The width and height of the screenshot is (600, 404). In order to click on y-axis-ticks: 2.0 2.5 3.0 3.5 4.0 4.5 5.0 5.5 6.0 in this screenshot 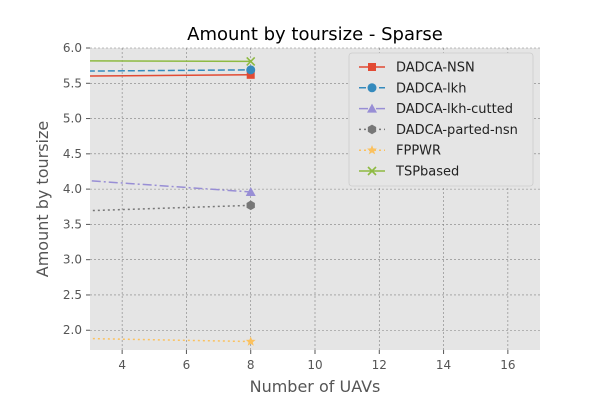, I will do `click(76, 189)`.